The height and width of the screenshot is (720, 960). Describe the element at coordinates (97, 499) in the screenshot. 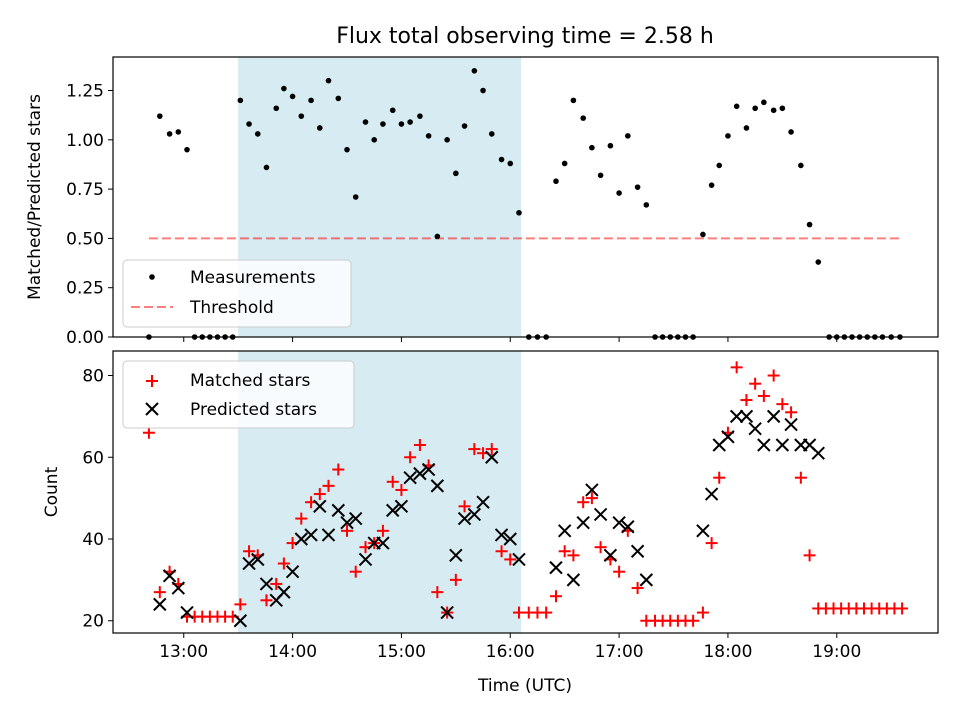

I see `count-y-axis-ticks: 20 40 60 80` at that location.